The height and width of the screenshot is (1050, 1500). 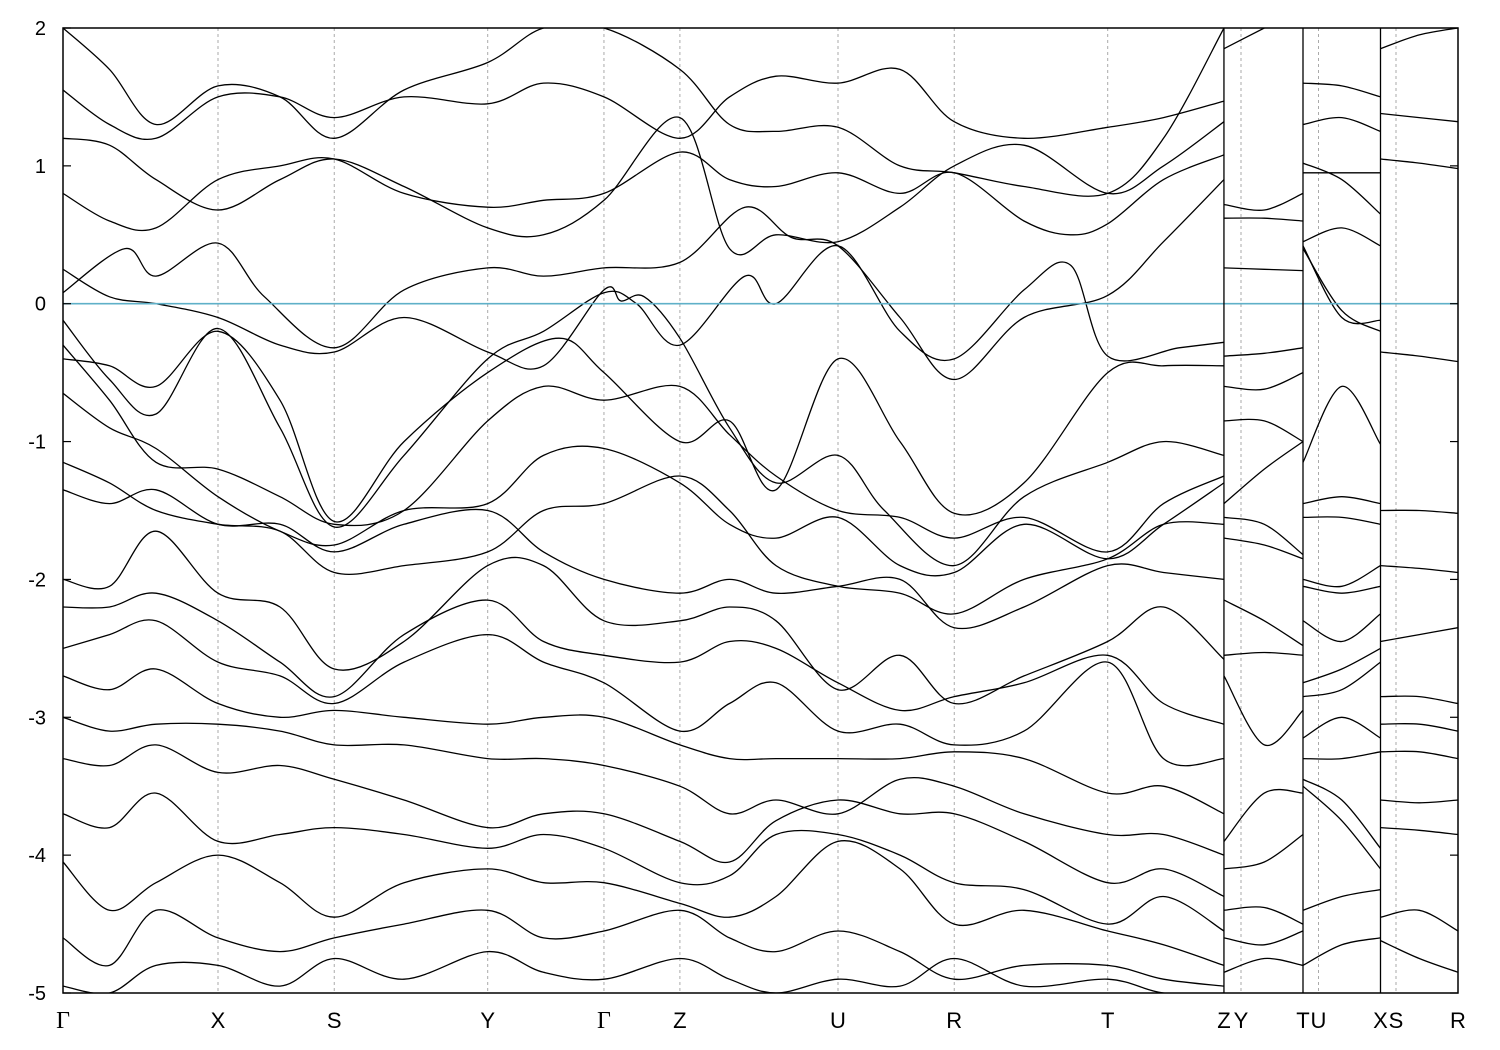 I want to click on y-tick-label: -1, so click(x=37, y=443).